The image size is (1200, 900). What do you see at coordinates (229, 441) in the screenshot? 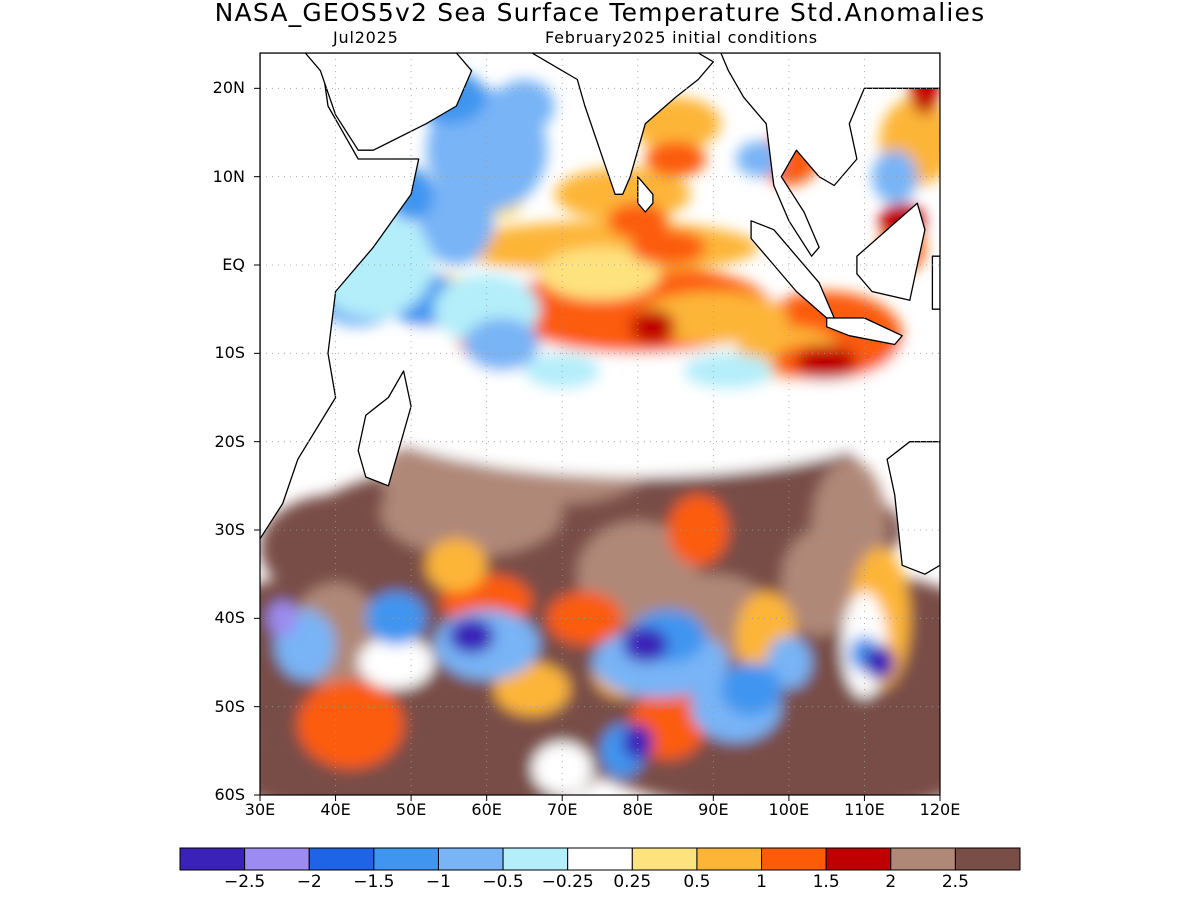
I see `lat-tick-label: 20S` at bounding box center [229, 441].